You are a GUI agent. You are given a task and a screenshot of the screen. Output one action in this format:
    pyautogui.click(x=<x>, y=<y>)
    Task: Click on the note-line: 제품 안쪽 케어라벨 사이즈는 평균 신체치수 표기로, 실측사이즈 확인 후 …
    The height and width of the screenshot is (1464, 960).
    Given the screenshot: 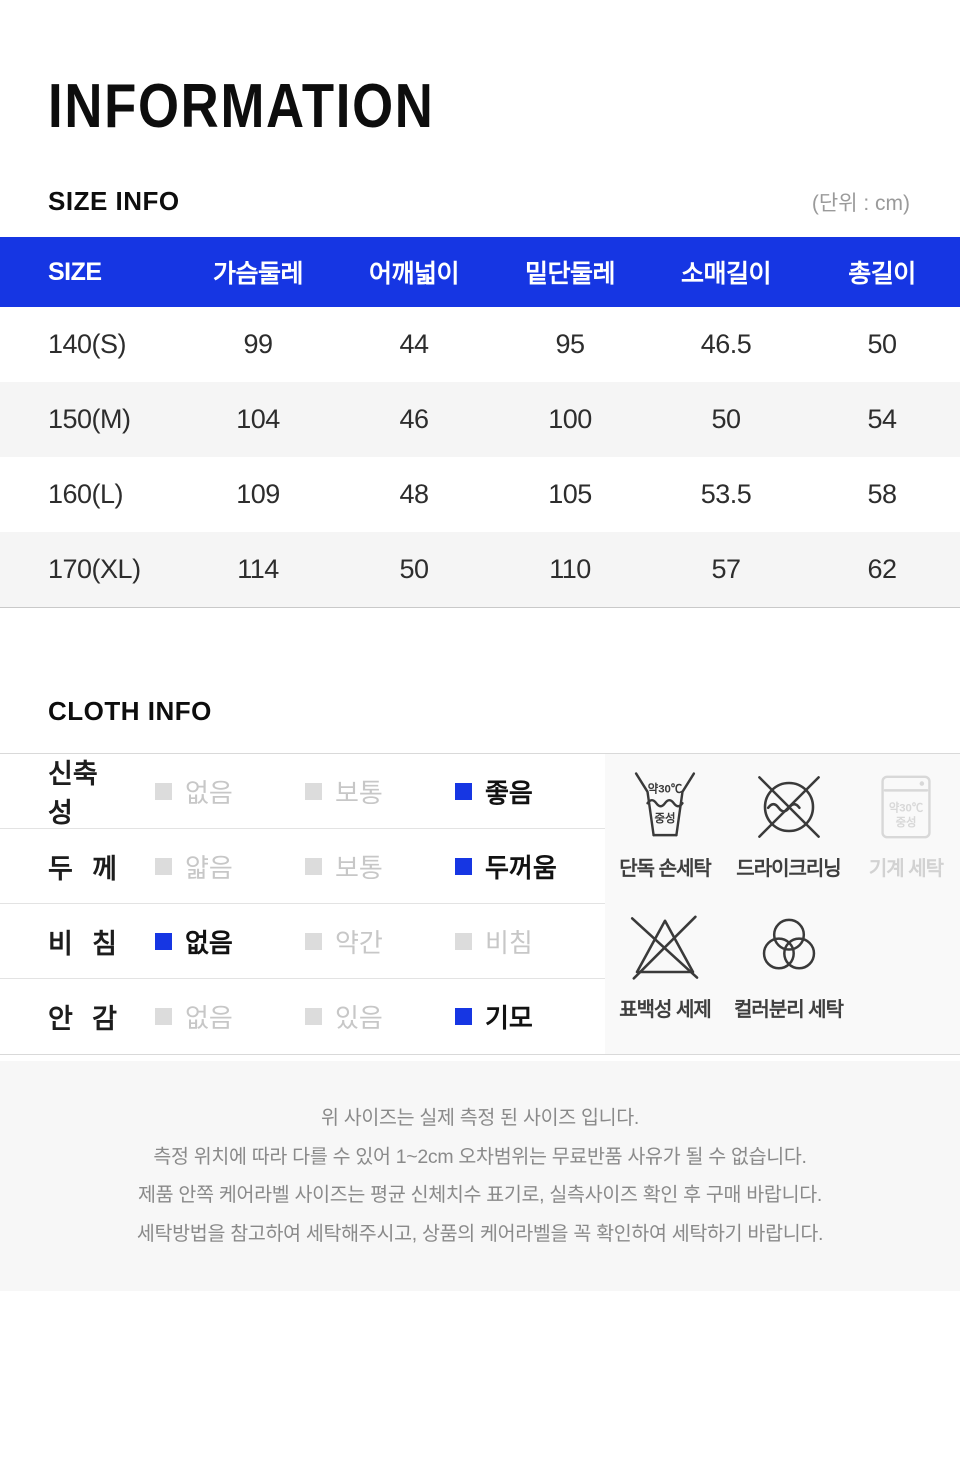 What is the action you would take?
    pyautogui.click(x=480, y=1195)
    